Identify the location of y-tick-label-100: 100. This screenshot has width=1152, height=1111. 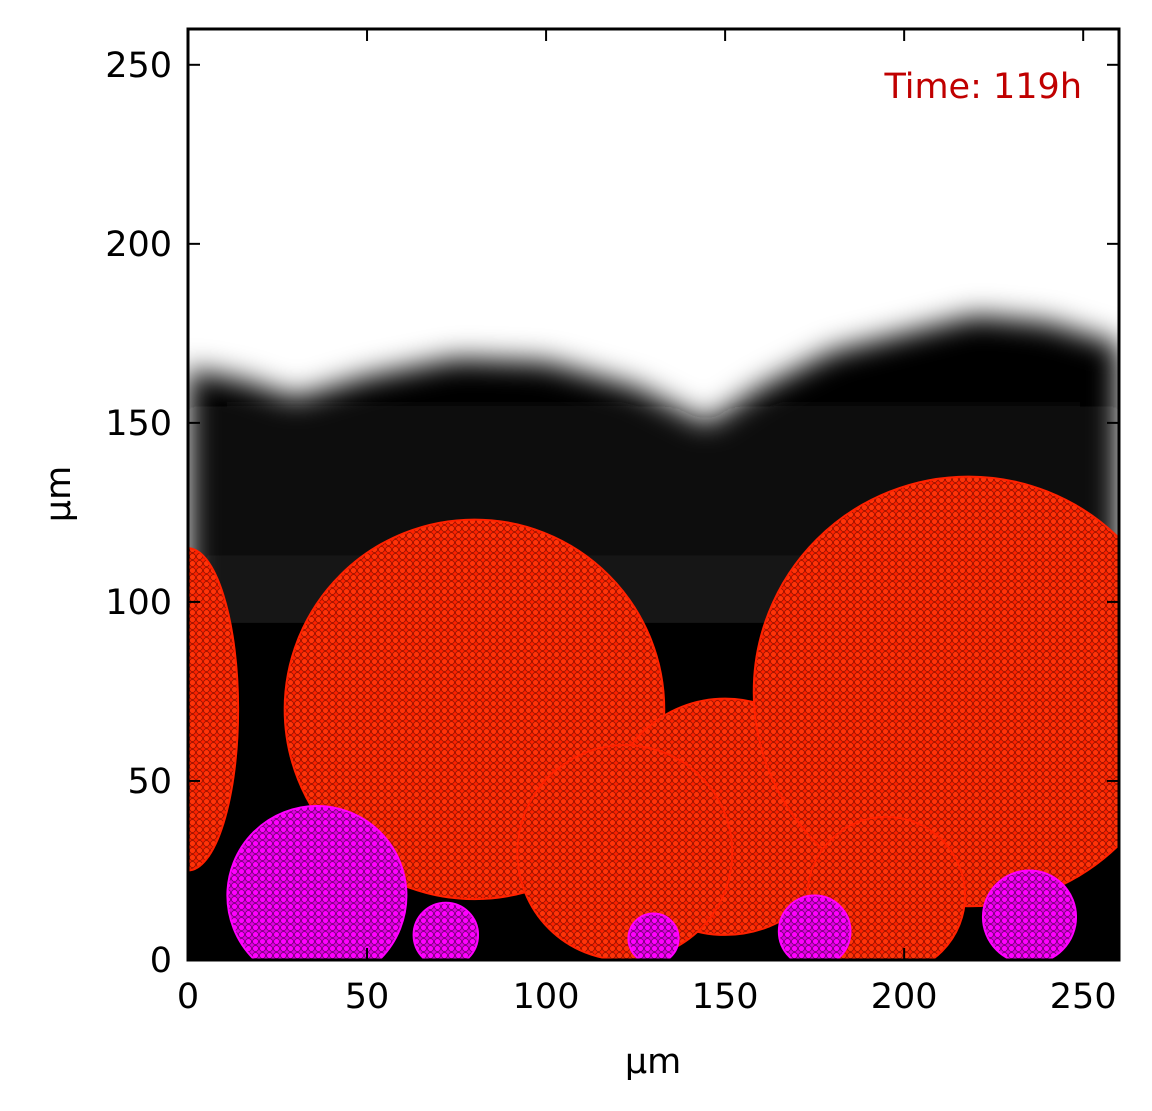
(138, 603).